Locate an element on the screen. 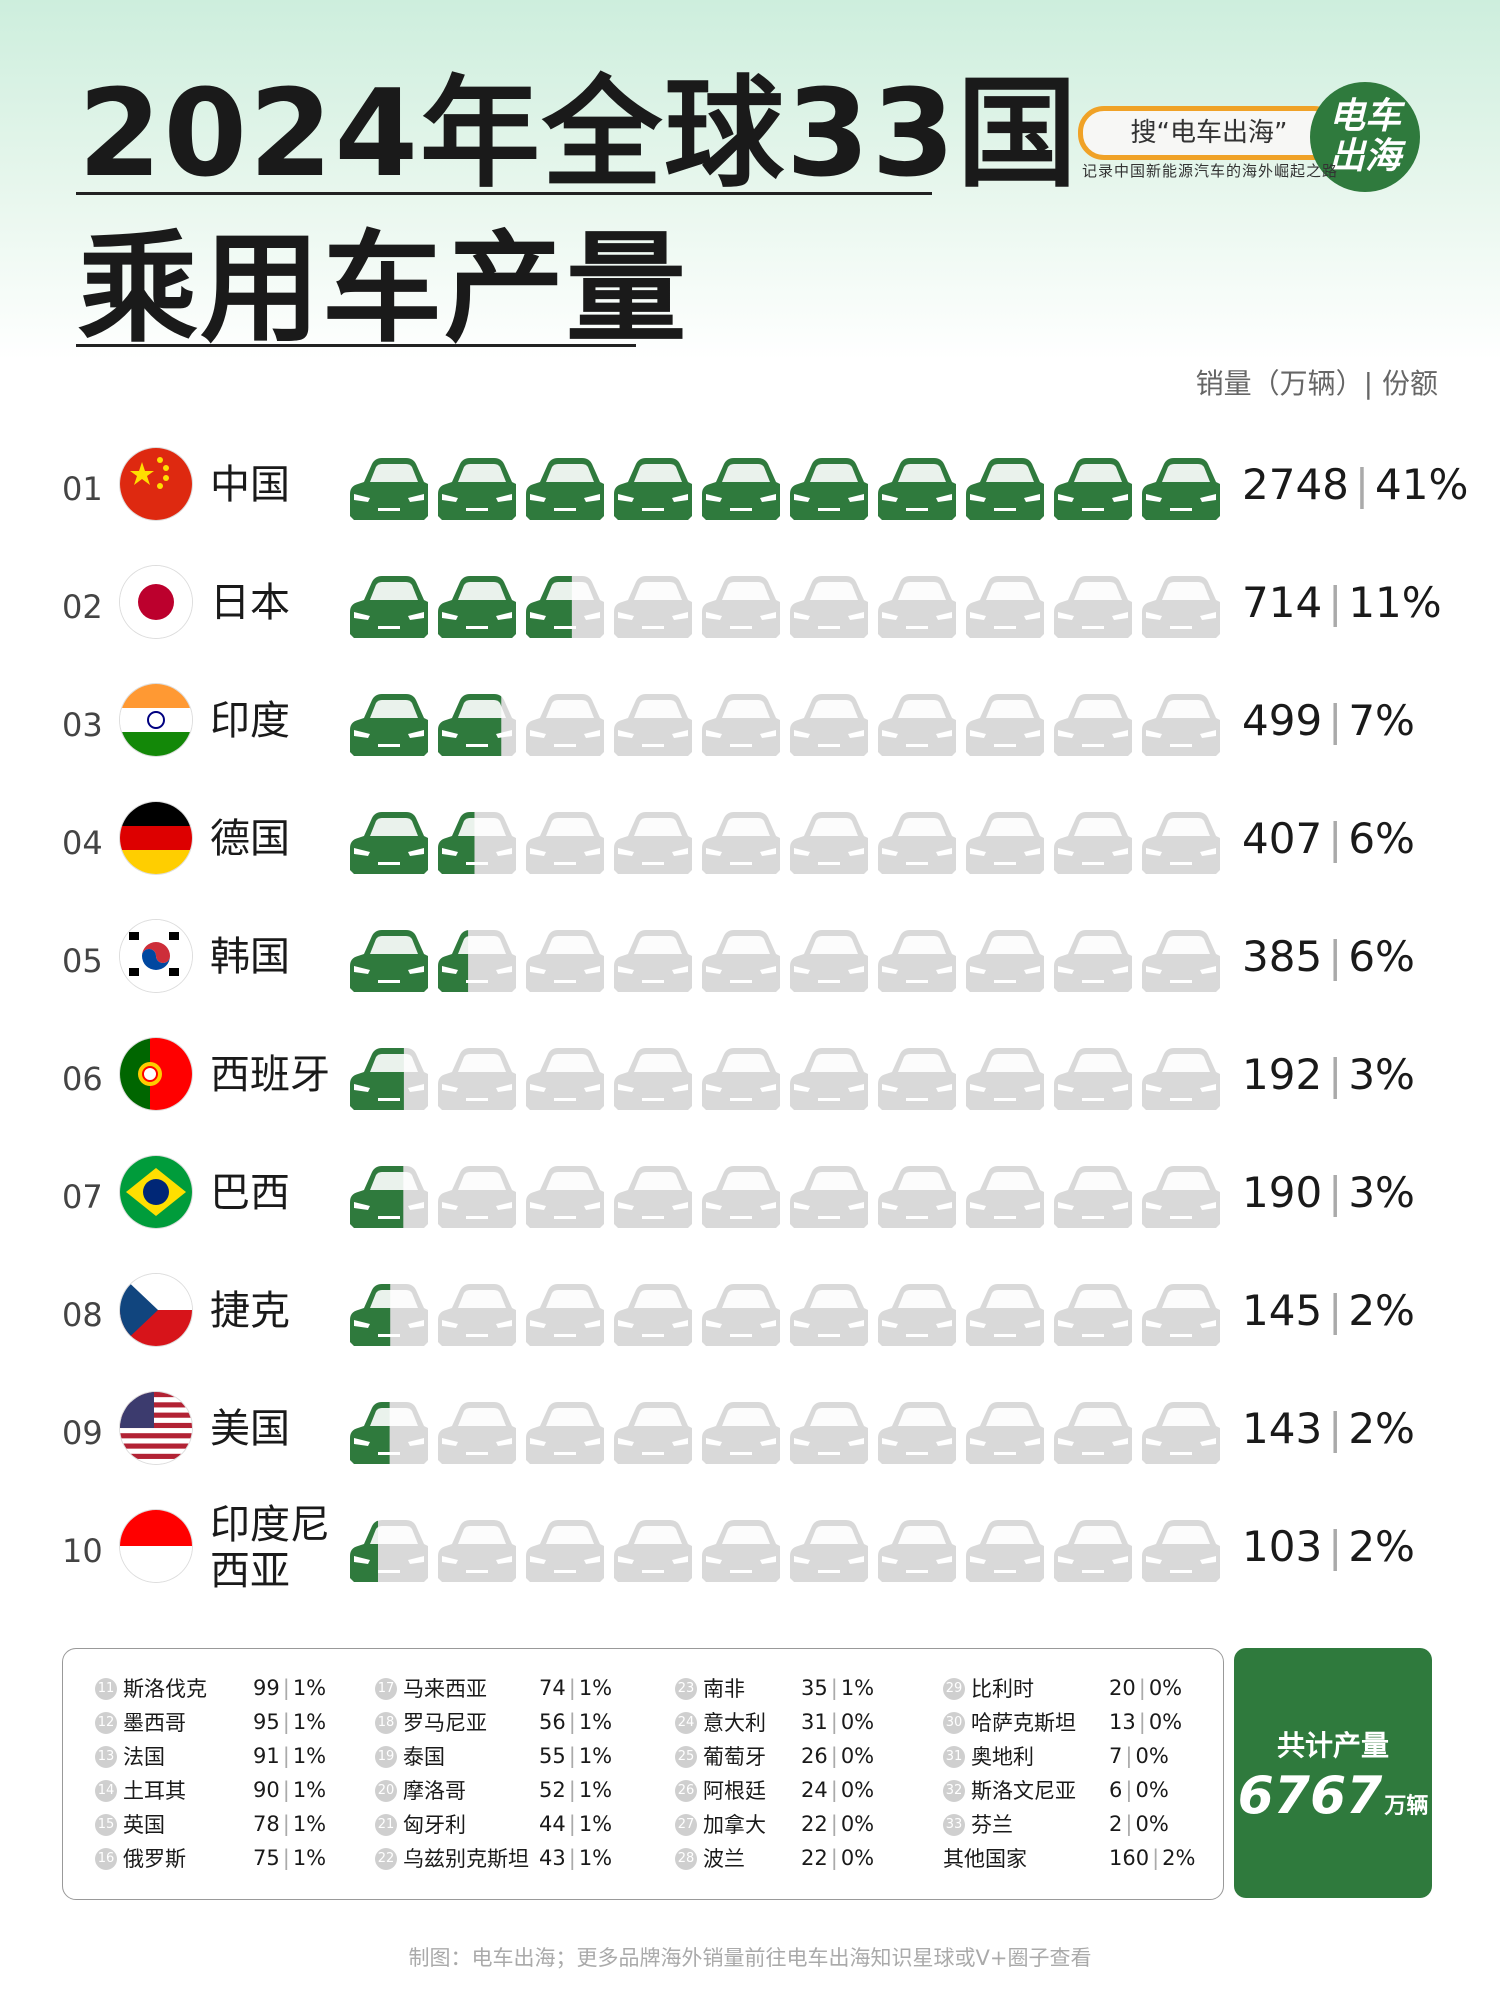 This screenshot has width=1500, height=2000. others-item: 28 波兰 22 | 0% is located at coordinates (790, 1858).